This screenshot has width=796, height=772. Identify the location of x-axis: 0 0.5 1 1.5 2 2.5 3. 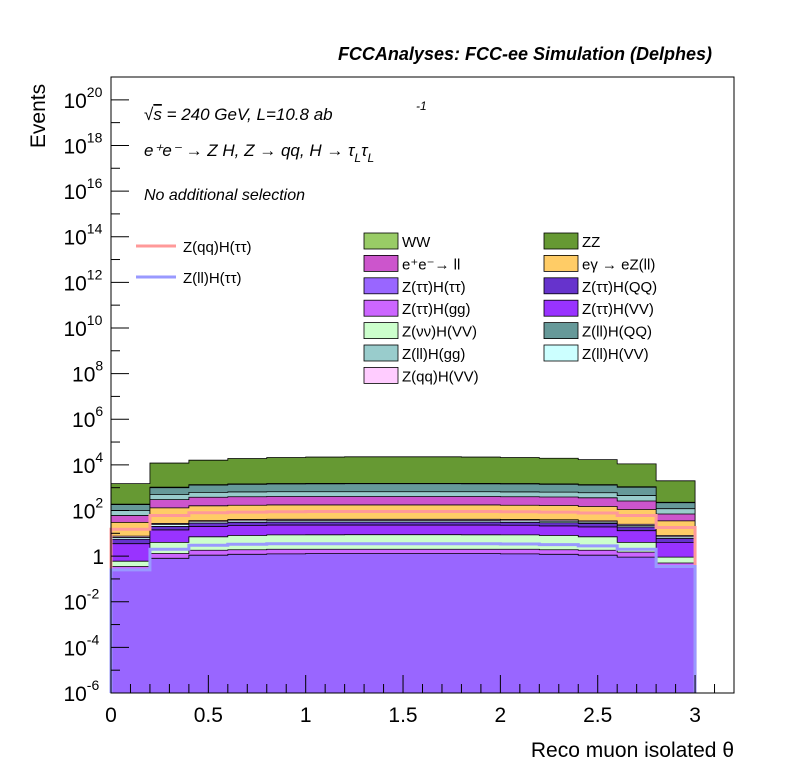
(420, 701).